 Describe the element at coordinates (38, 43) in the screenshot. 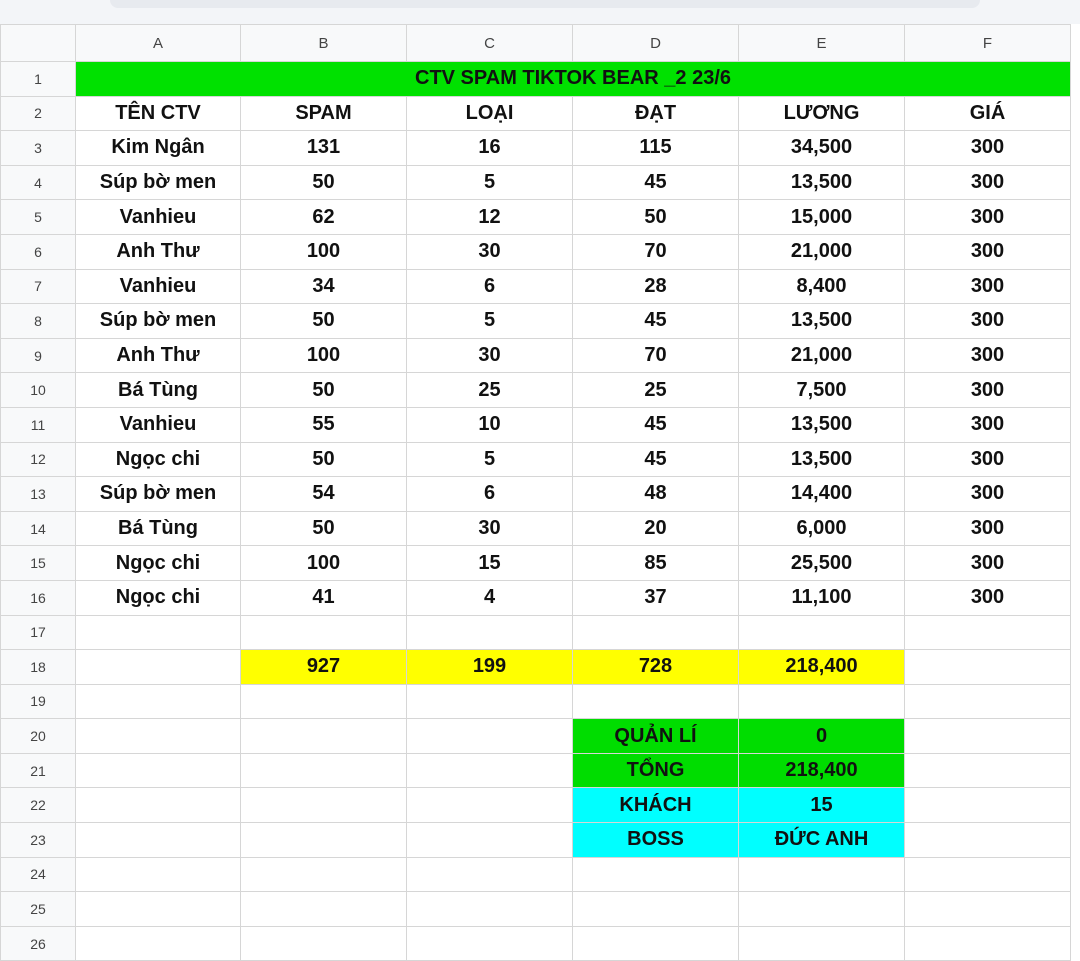

I see `select-all-corner` at that location.